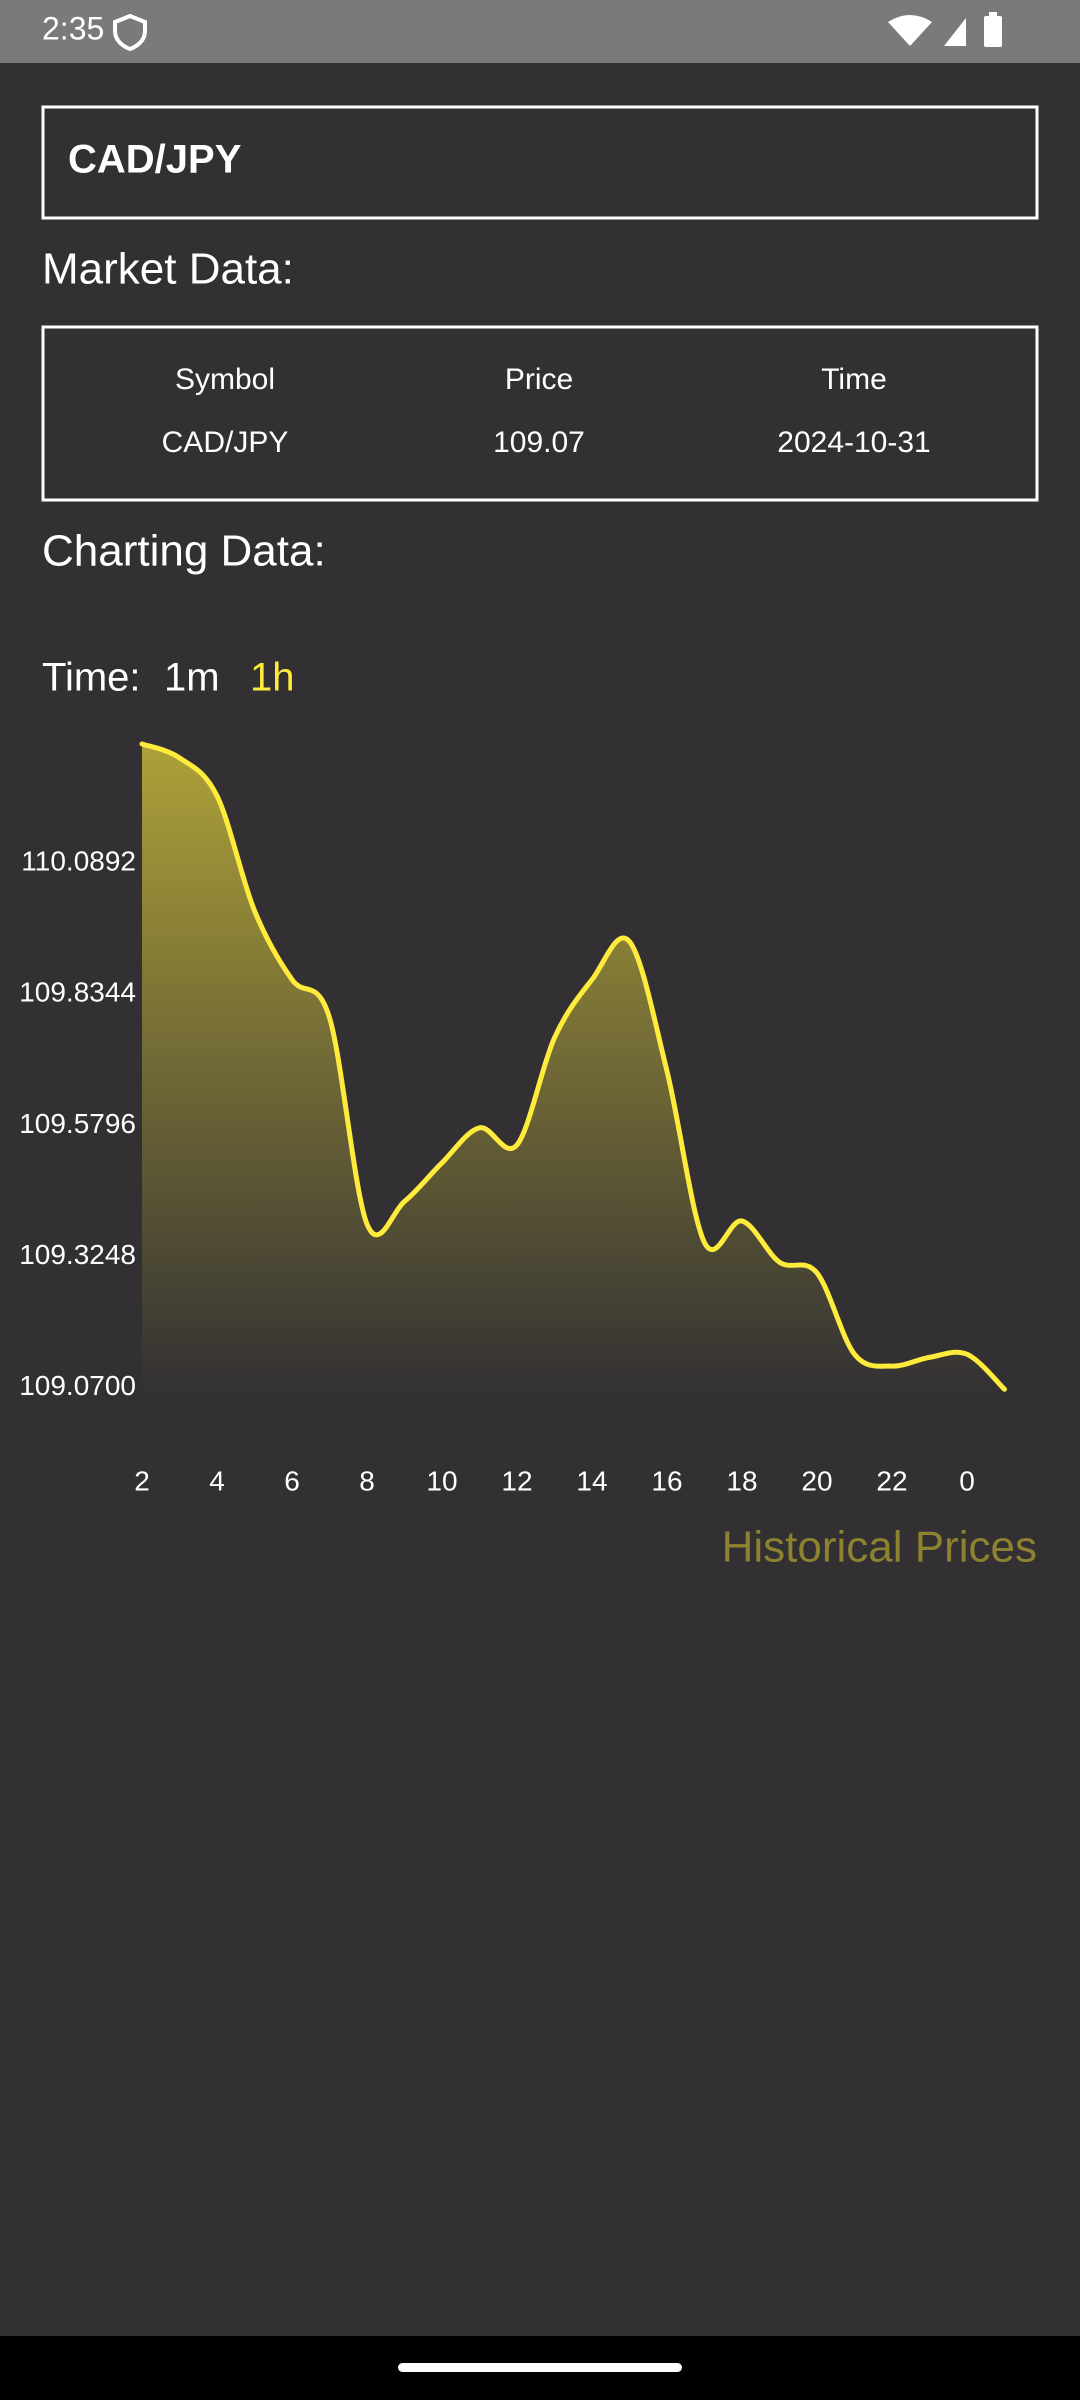  What do you see at coordinates (539, 379) in the screenshot?
I see `column-header: Price` at bounding box center [539, 379].